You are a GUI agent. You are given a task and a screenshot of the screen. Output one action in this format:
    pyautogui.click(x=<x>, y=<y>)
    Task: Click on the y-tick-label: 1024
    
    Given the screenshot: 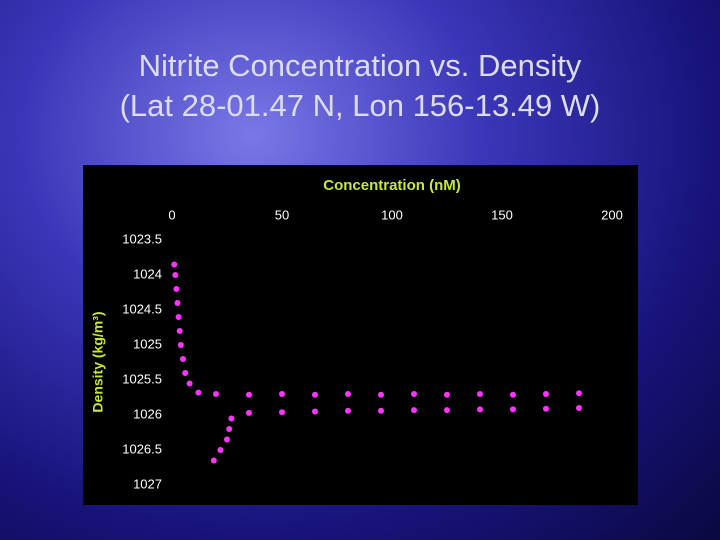 What is the action you would take?
    pyautogui.click(x=147, y=273)
    